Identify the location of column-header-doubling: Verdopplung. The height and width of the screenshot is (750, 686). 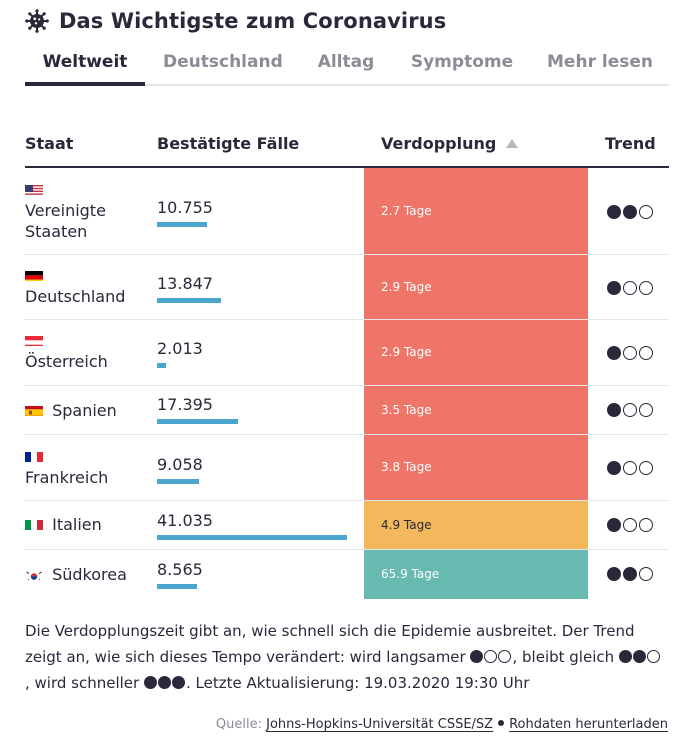
(450, 143).